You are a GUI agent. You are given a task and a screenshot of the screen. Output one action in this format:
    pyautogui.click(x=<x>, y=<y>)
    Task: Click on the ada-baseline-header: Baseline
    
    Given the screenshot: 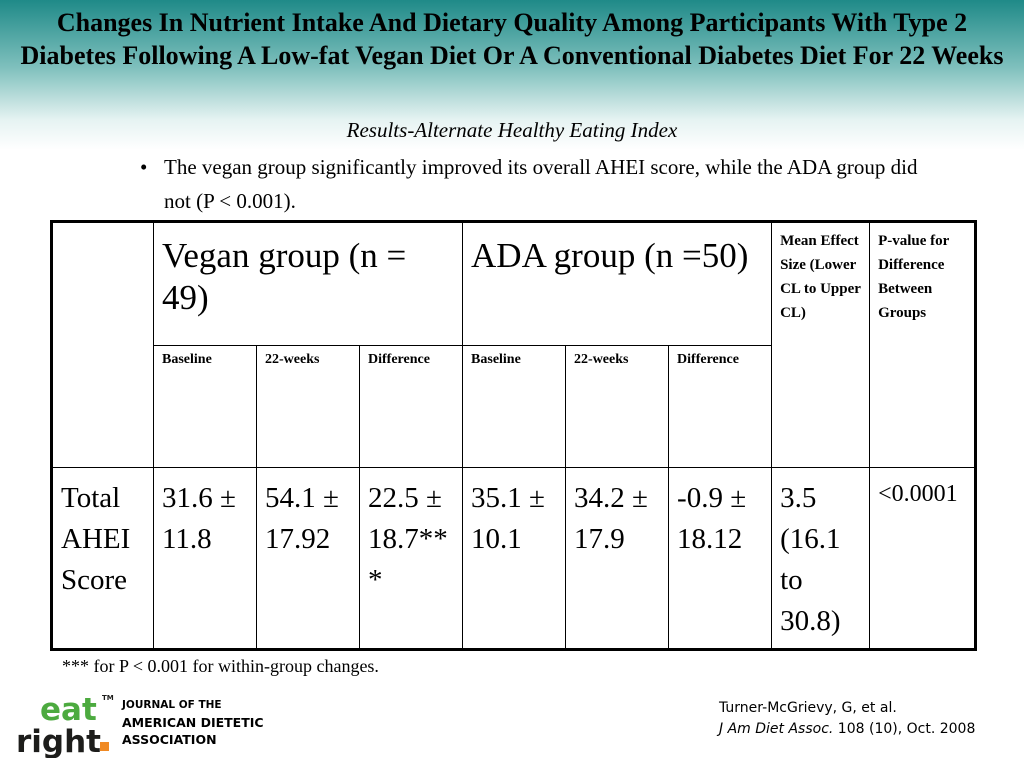 What is the action you would take?
    pyautogui.click(x=514, y=406)
    